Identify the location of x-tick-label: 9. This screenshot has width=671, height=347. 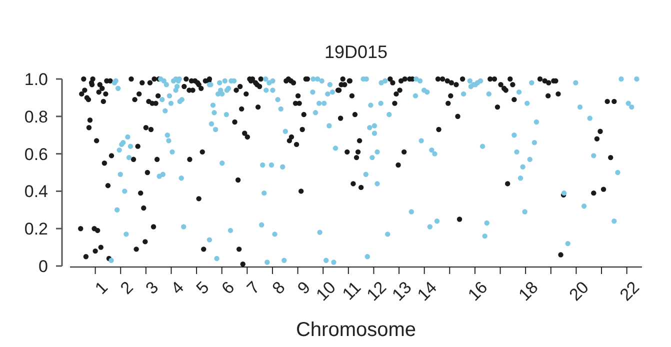
(304, 288).